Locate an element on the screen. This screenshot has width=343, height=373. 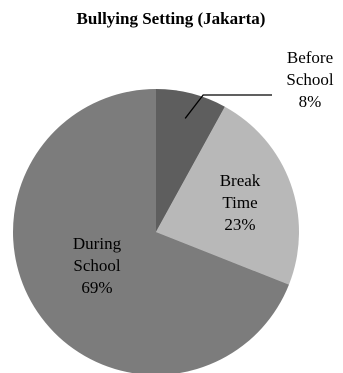
slice-value-label: 23% is located at coordinates (239, 224).